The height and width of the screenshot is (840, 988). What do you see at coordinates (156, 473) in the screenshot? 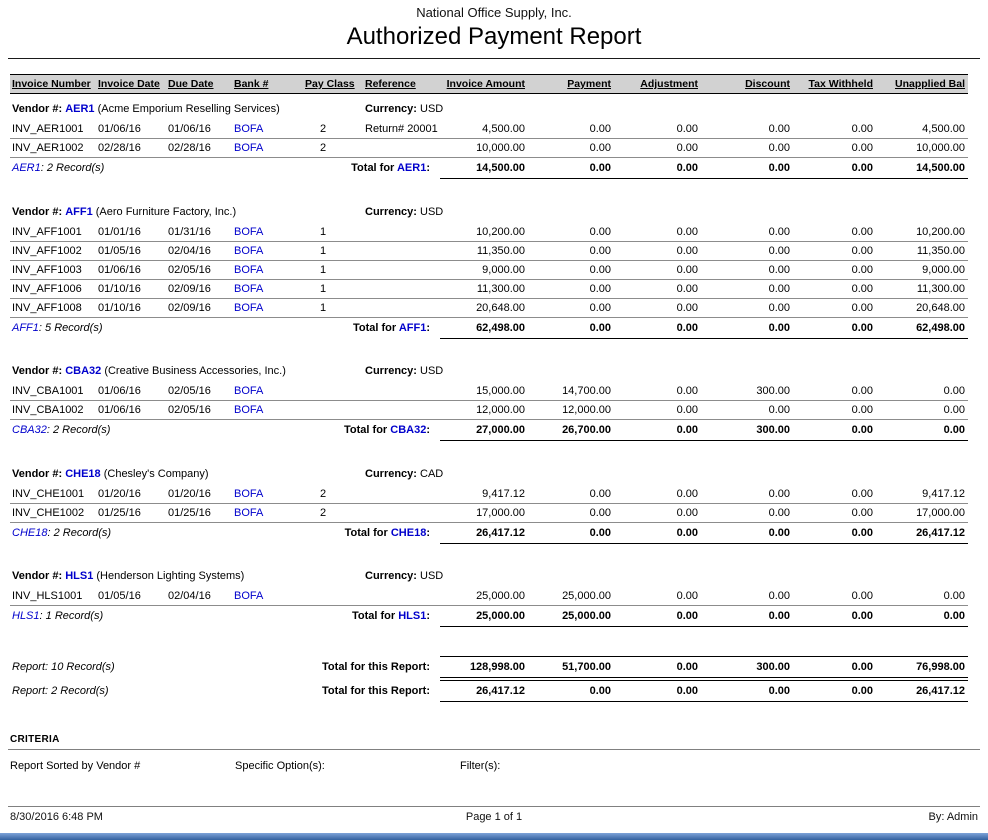
I see `vendor-name: (Chesley's Company)` at bounding box center [156, 473].